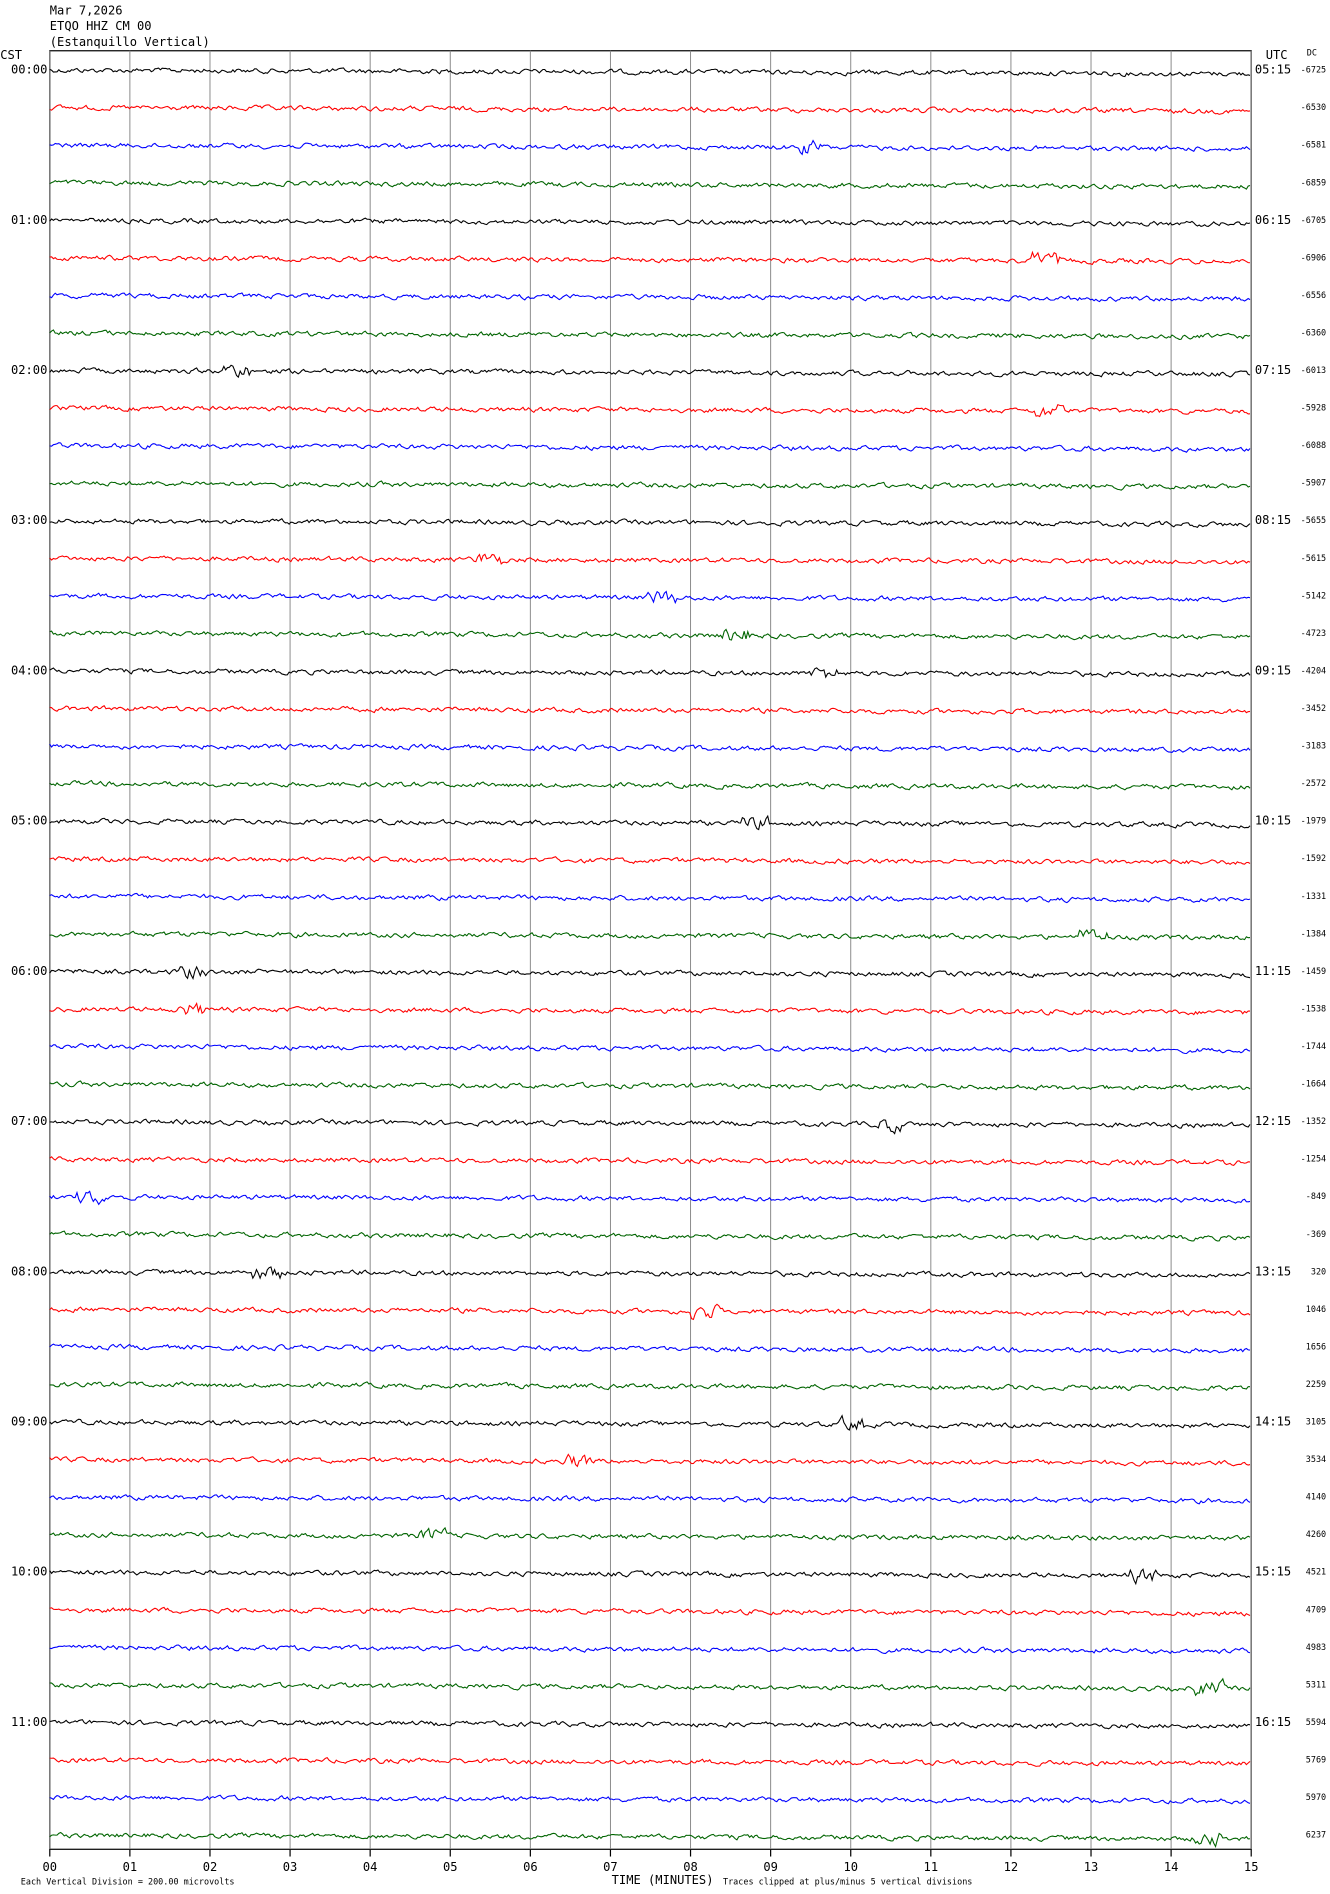 The height and width of the screenshot is (1894, 1330). I want to click on dc-value: 4140, so click(1316, 1497).